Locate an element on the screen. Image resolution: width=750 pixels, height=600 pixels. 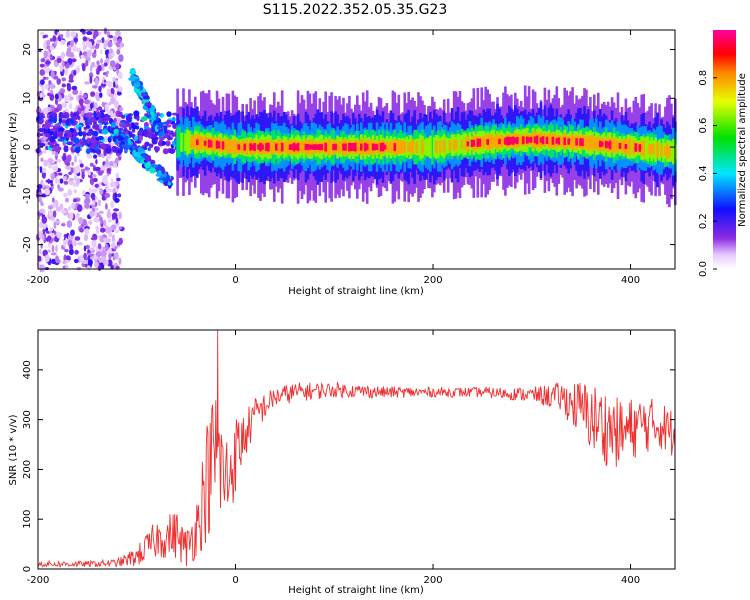
x-tick-label: 200 is located at coordinates (432, 280).